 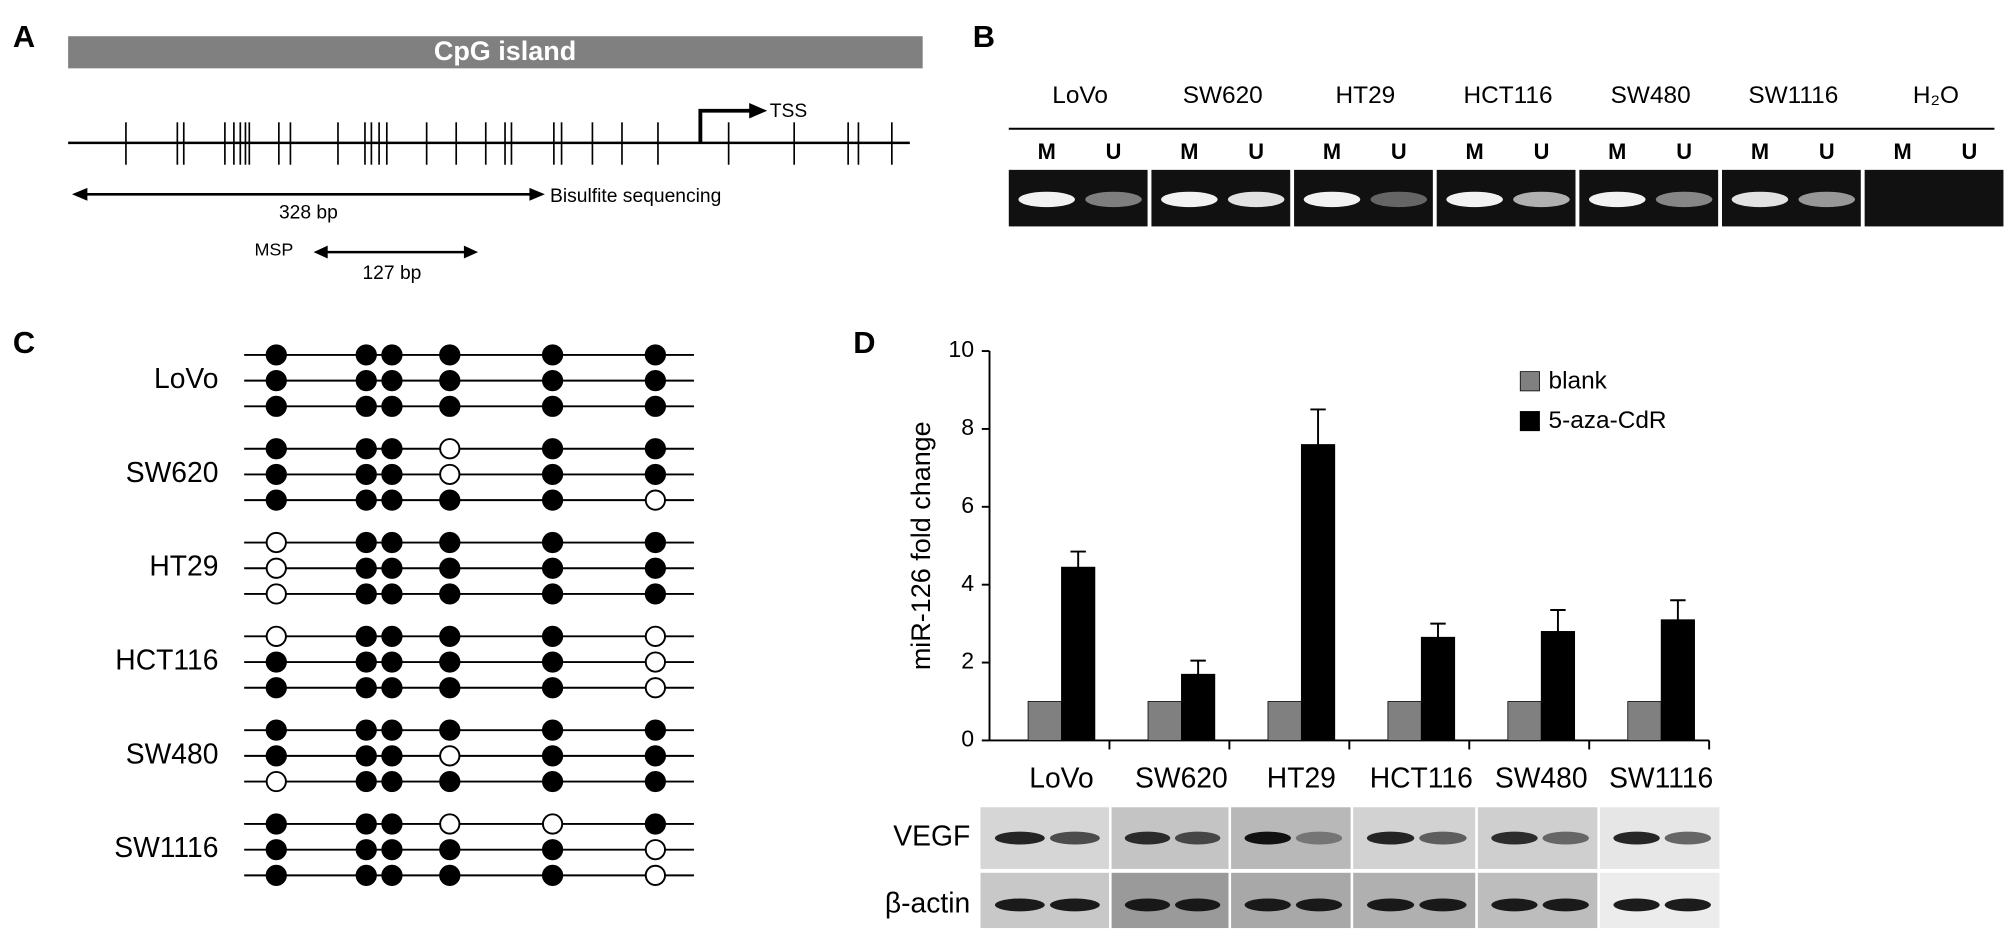 I want to click on panel-label: C, so click(x=24, y=342).